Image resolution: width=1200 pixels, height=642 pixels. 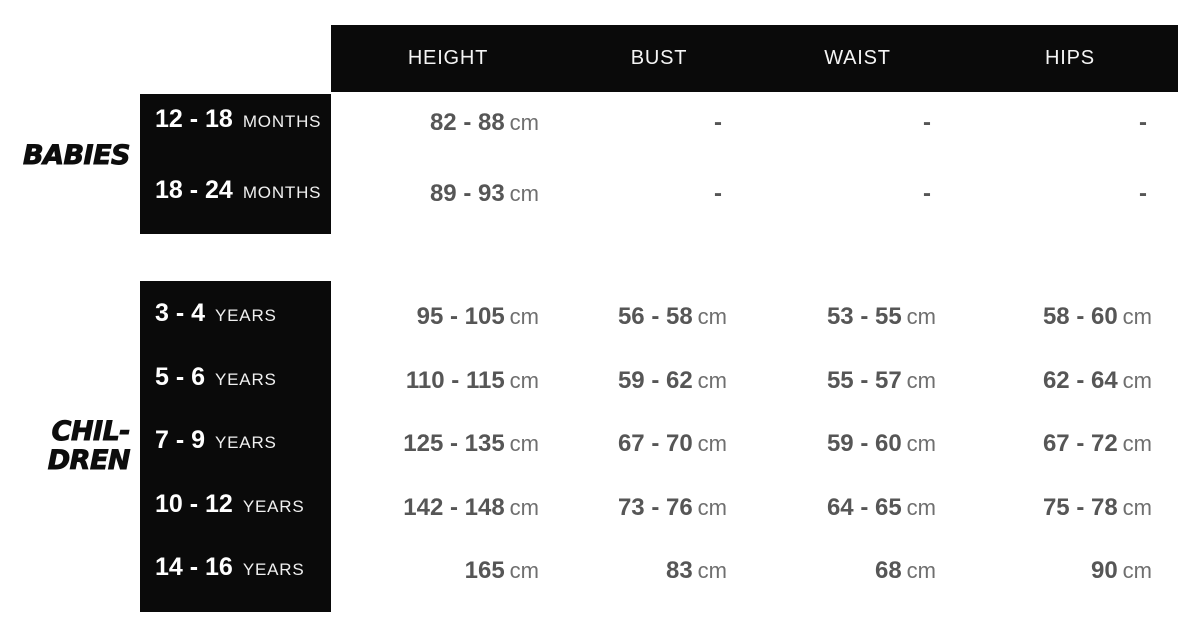 What do you see at coordinates (864, 443) in the screenshot?
I see `value: 59 - 60` at bounding box center [864, 443].